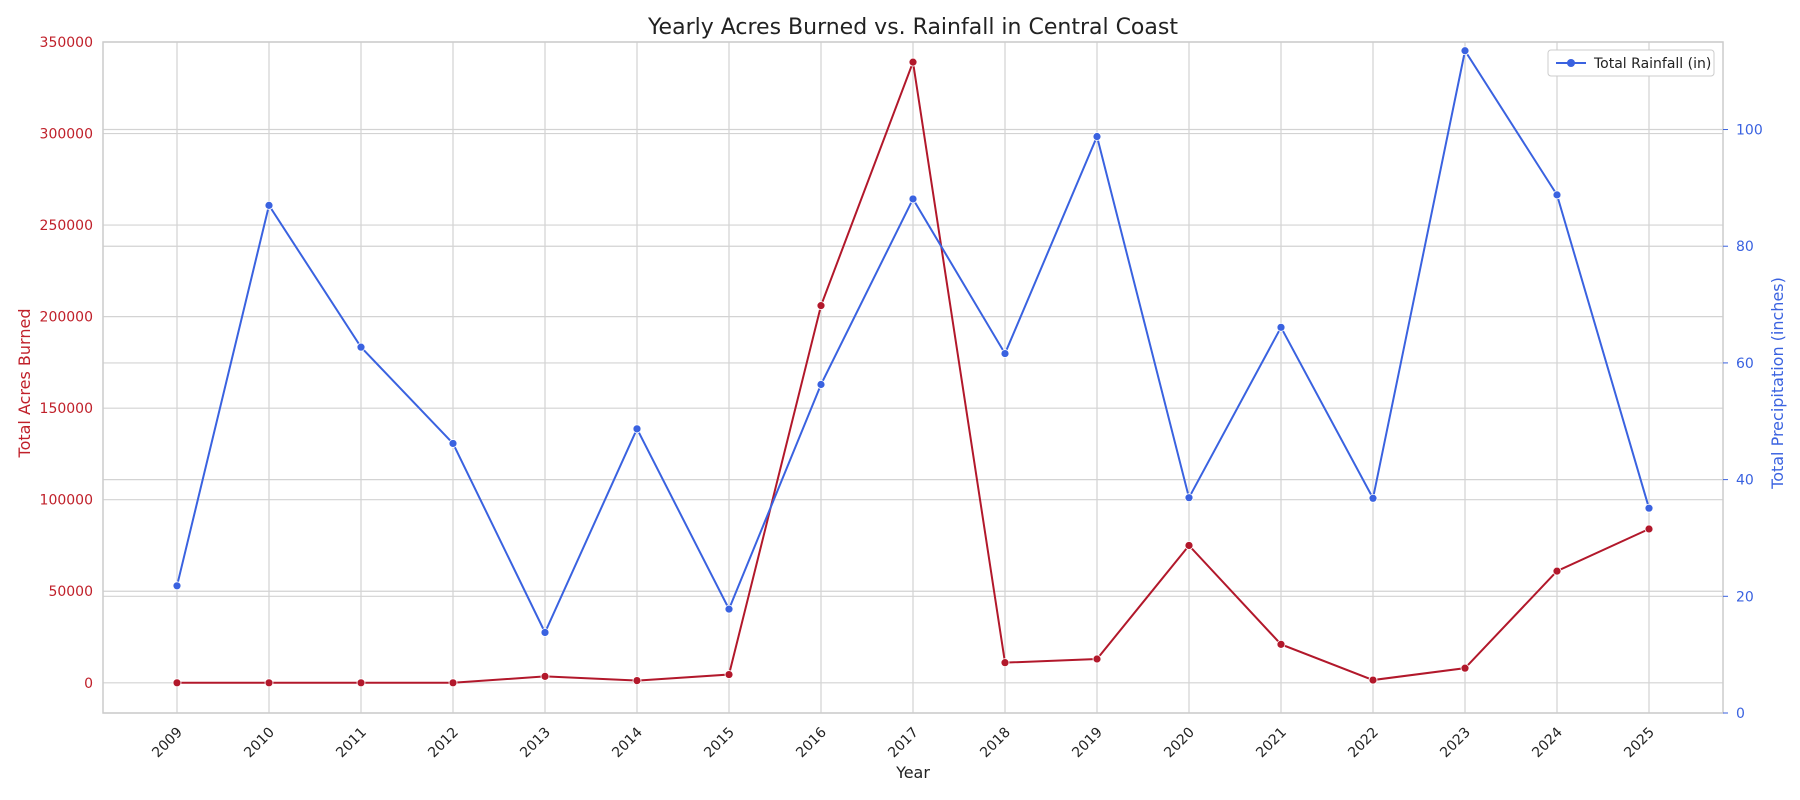 Image resolution: width=1800 pixels, height=800 pixels. I want to click on x-tick-label: 2015, so click(719, 743).